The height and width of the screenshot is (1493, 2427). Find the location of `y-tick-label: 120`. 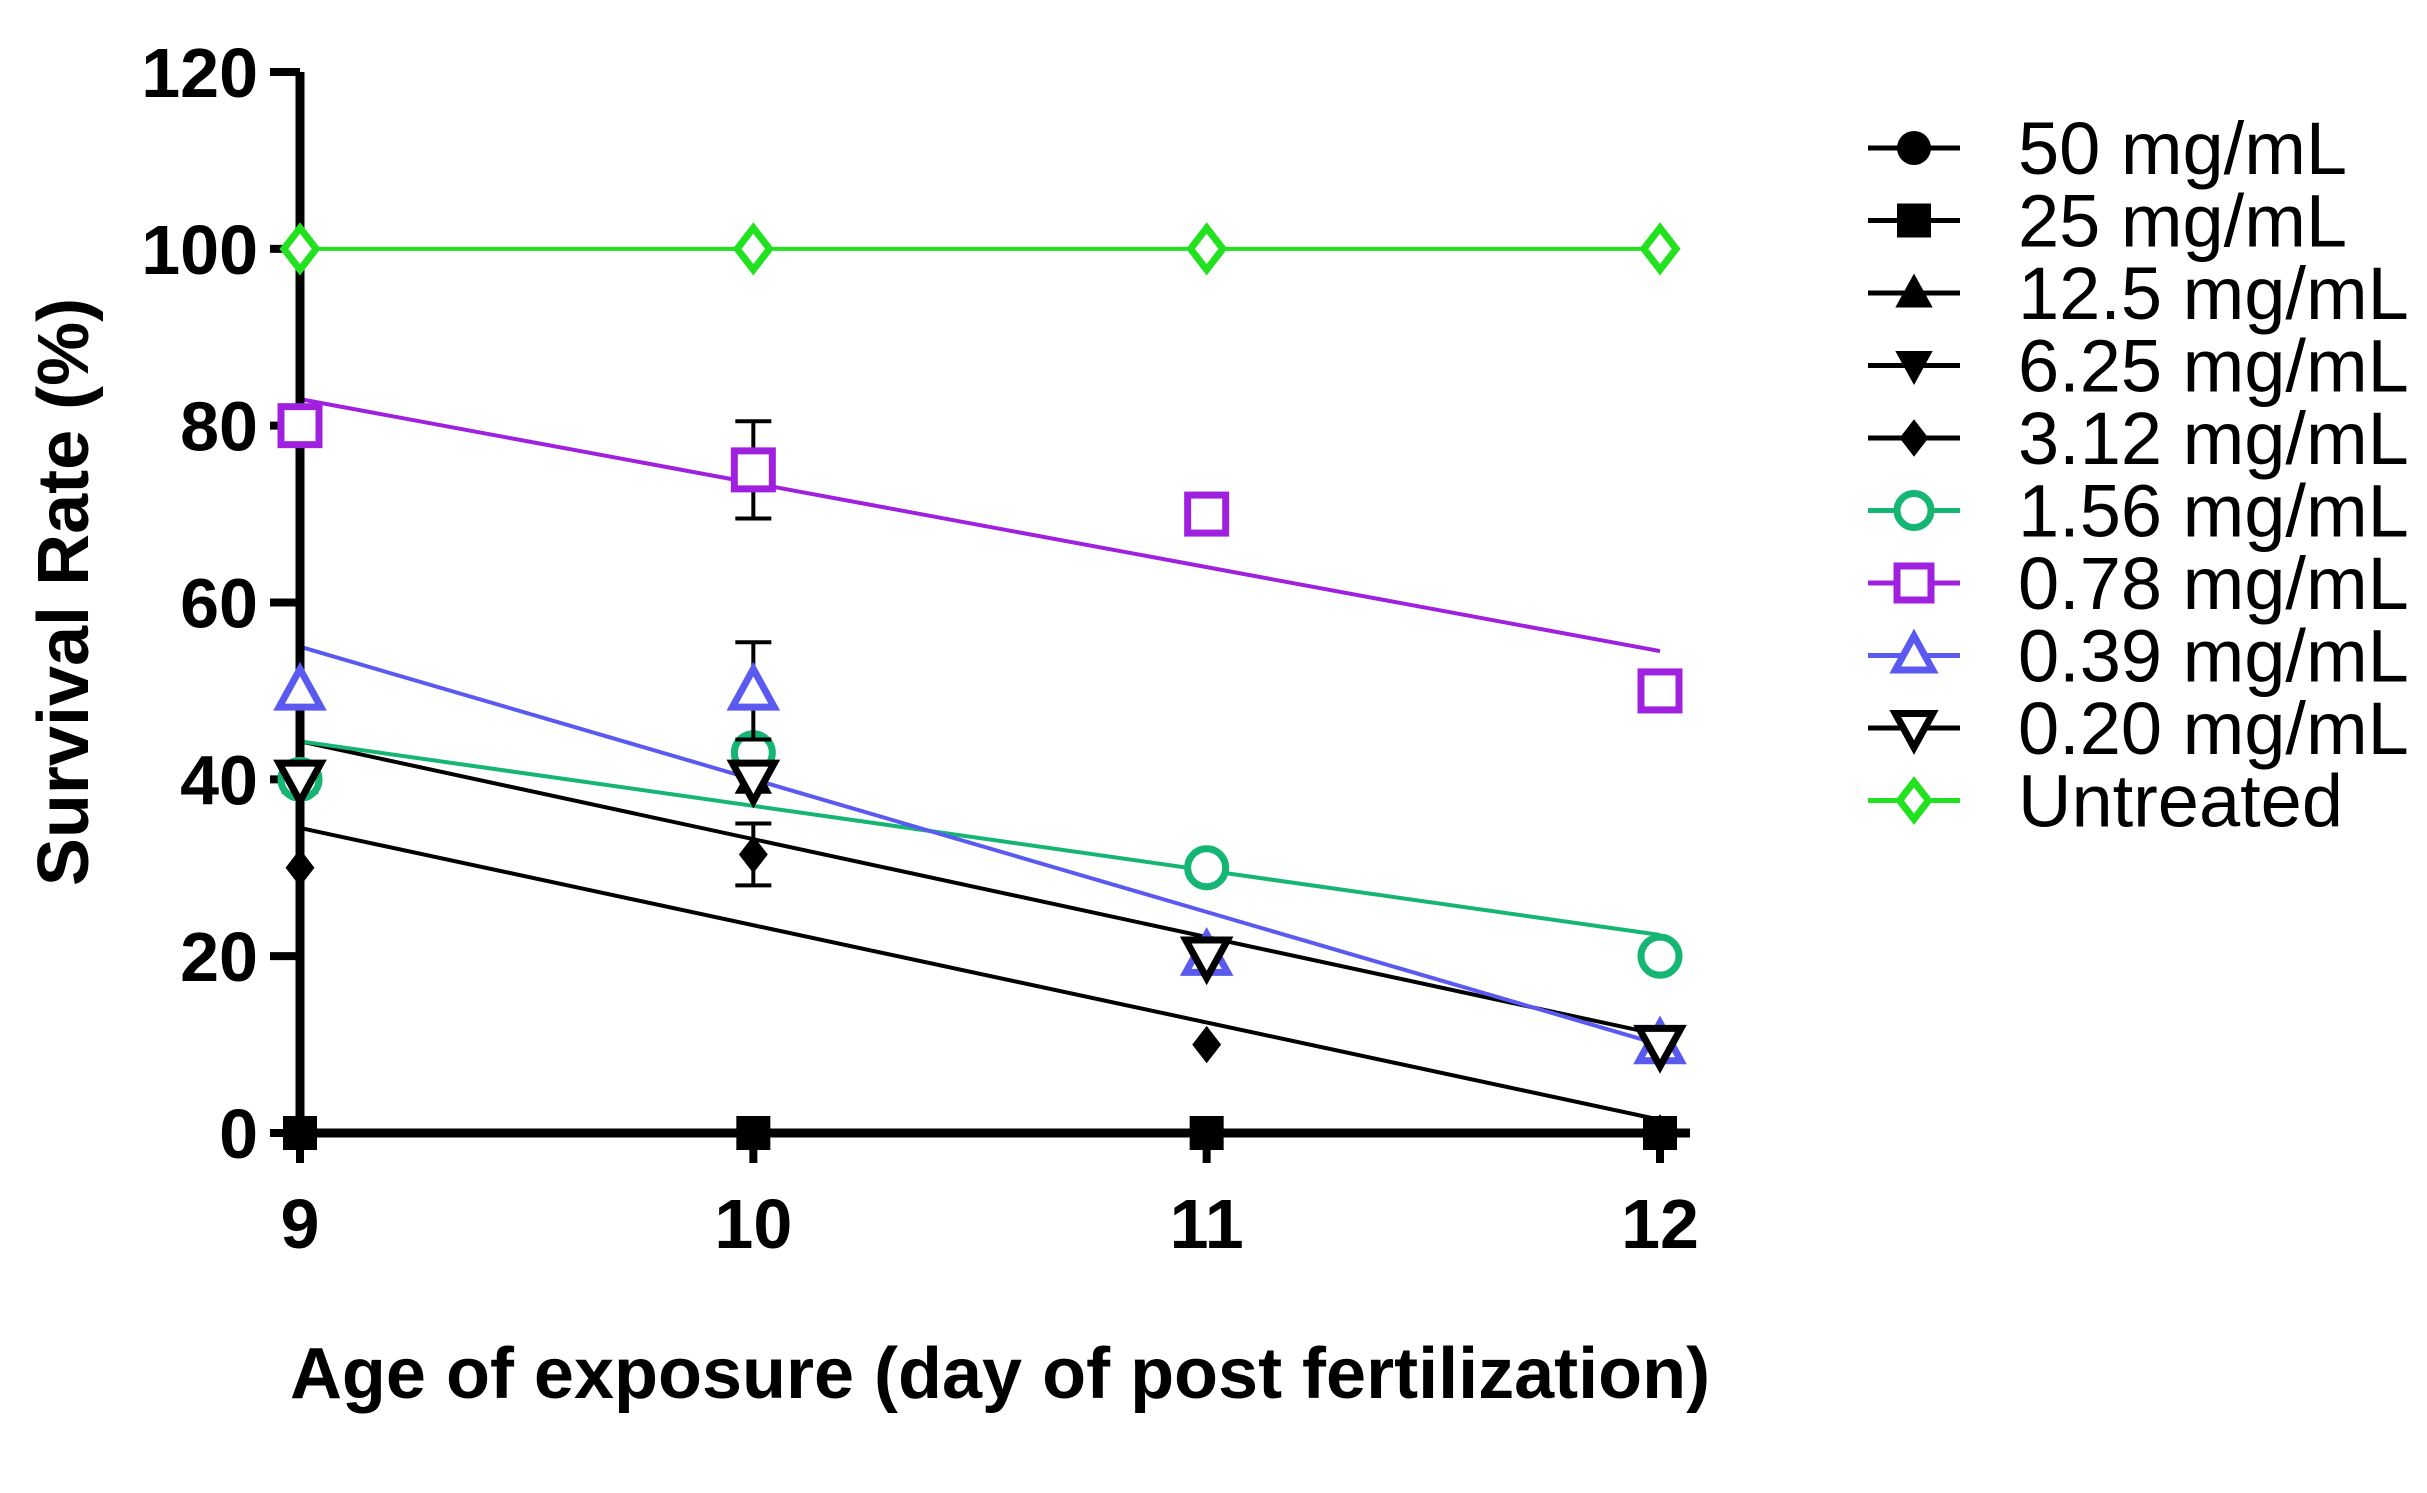

y-tick-label: 120 is located at coordinates (199, 73).